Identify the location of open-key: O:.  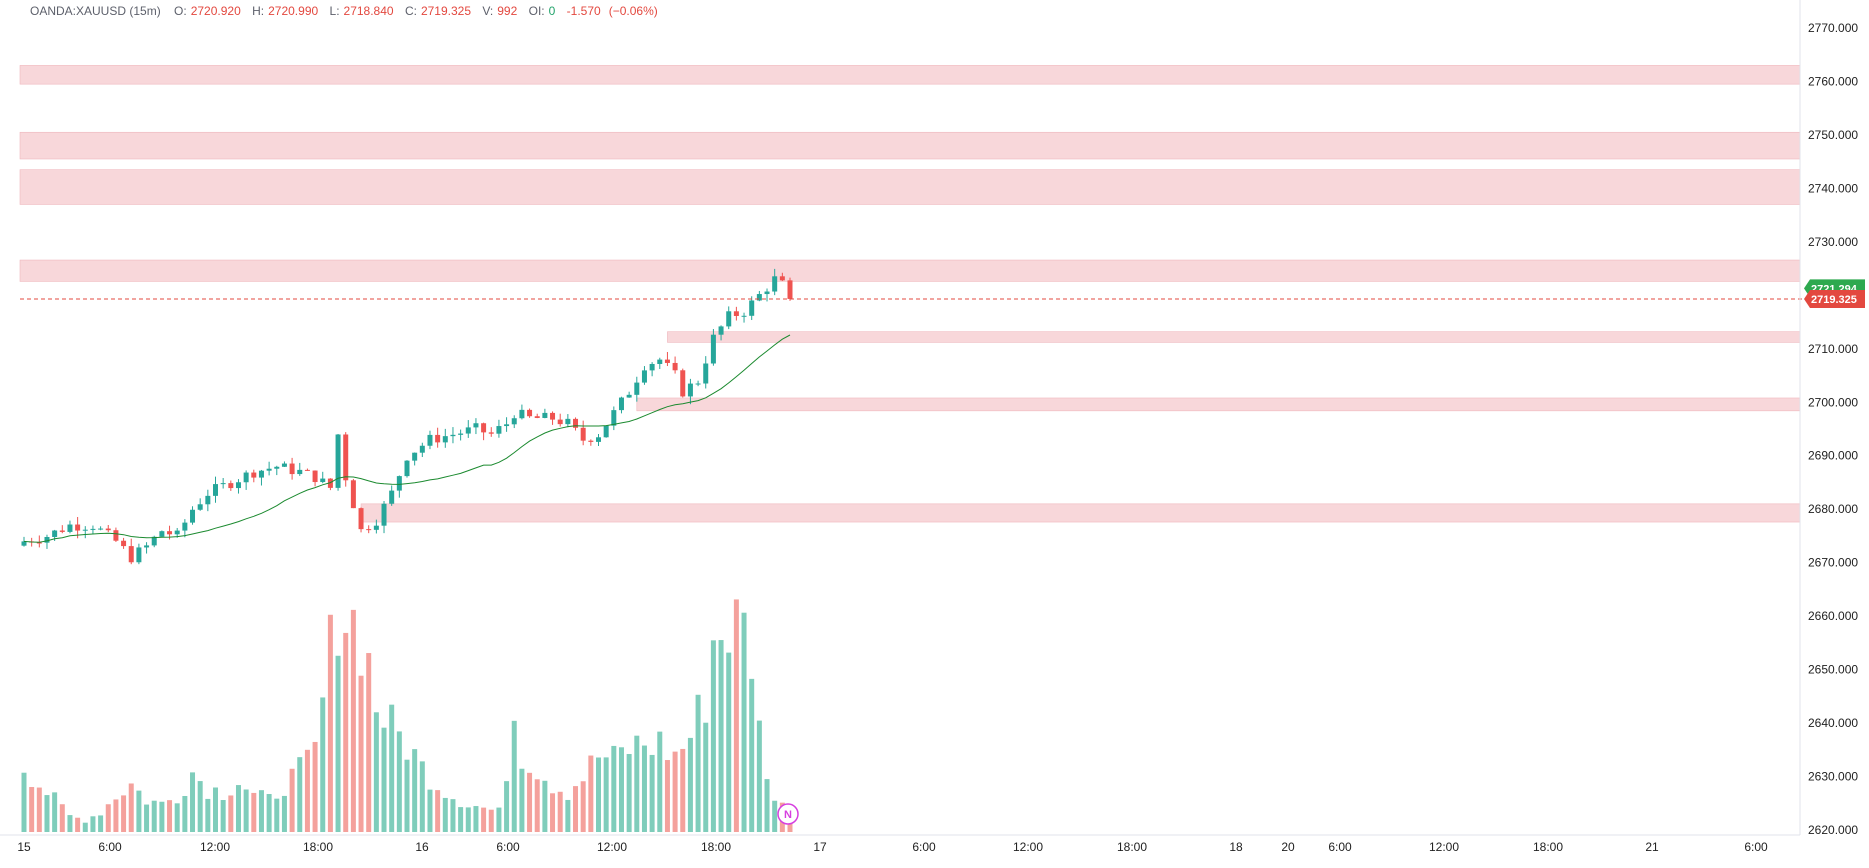
(180, 11).